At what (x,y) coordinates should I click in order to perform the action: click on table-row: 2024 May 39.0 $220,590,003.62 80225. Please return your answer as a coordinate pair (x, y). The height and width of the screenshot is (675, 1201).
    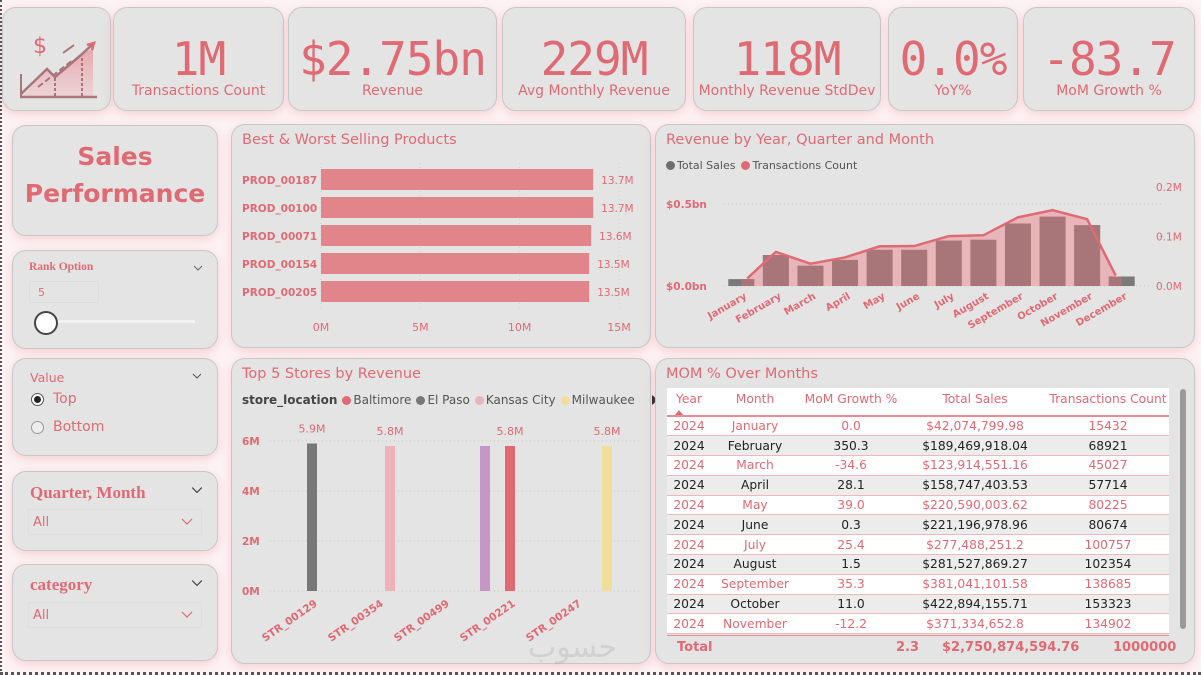
    Looking at the image, I should click on (918, 505).